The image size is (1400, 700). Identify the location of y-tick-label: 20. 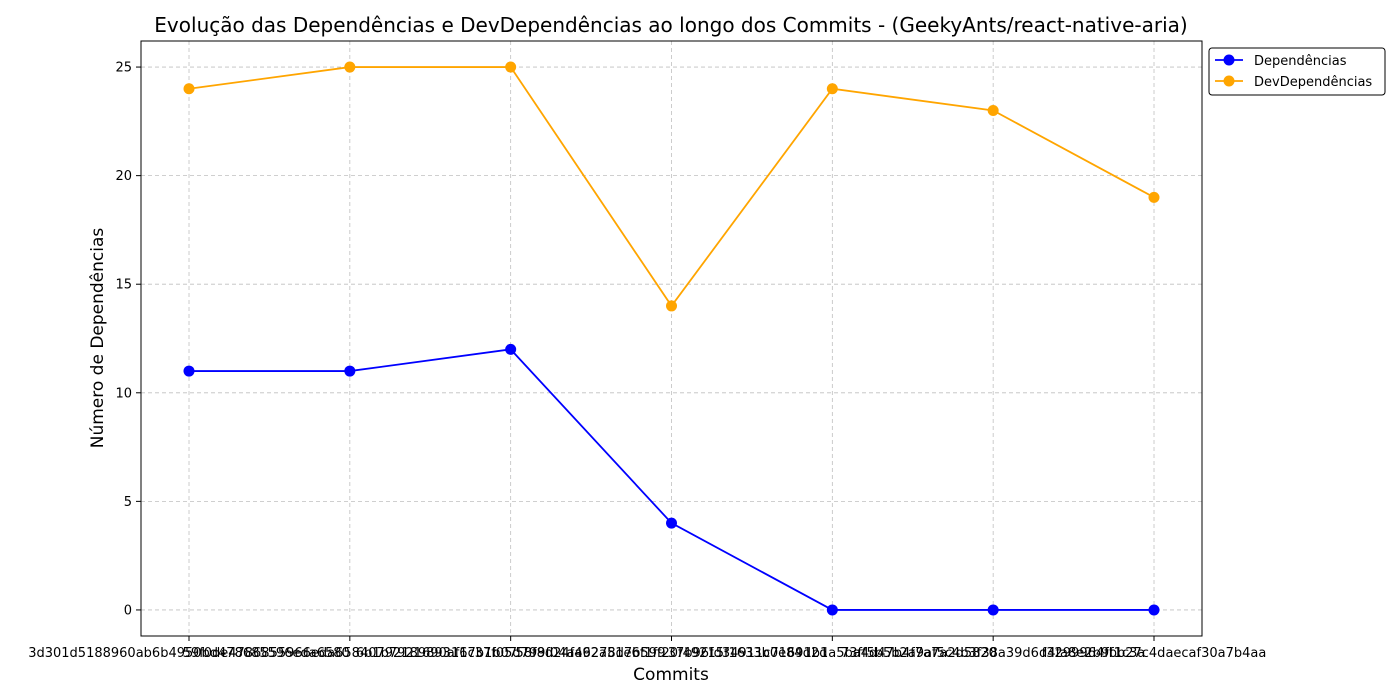
(123, 176).